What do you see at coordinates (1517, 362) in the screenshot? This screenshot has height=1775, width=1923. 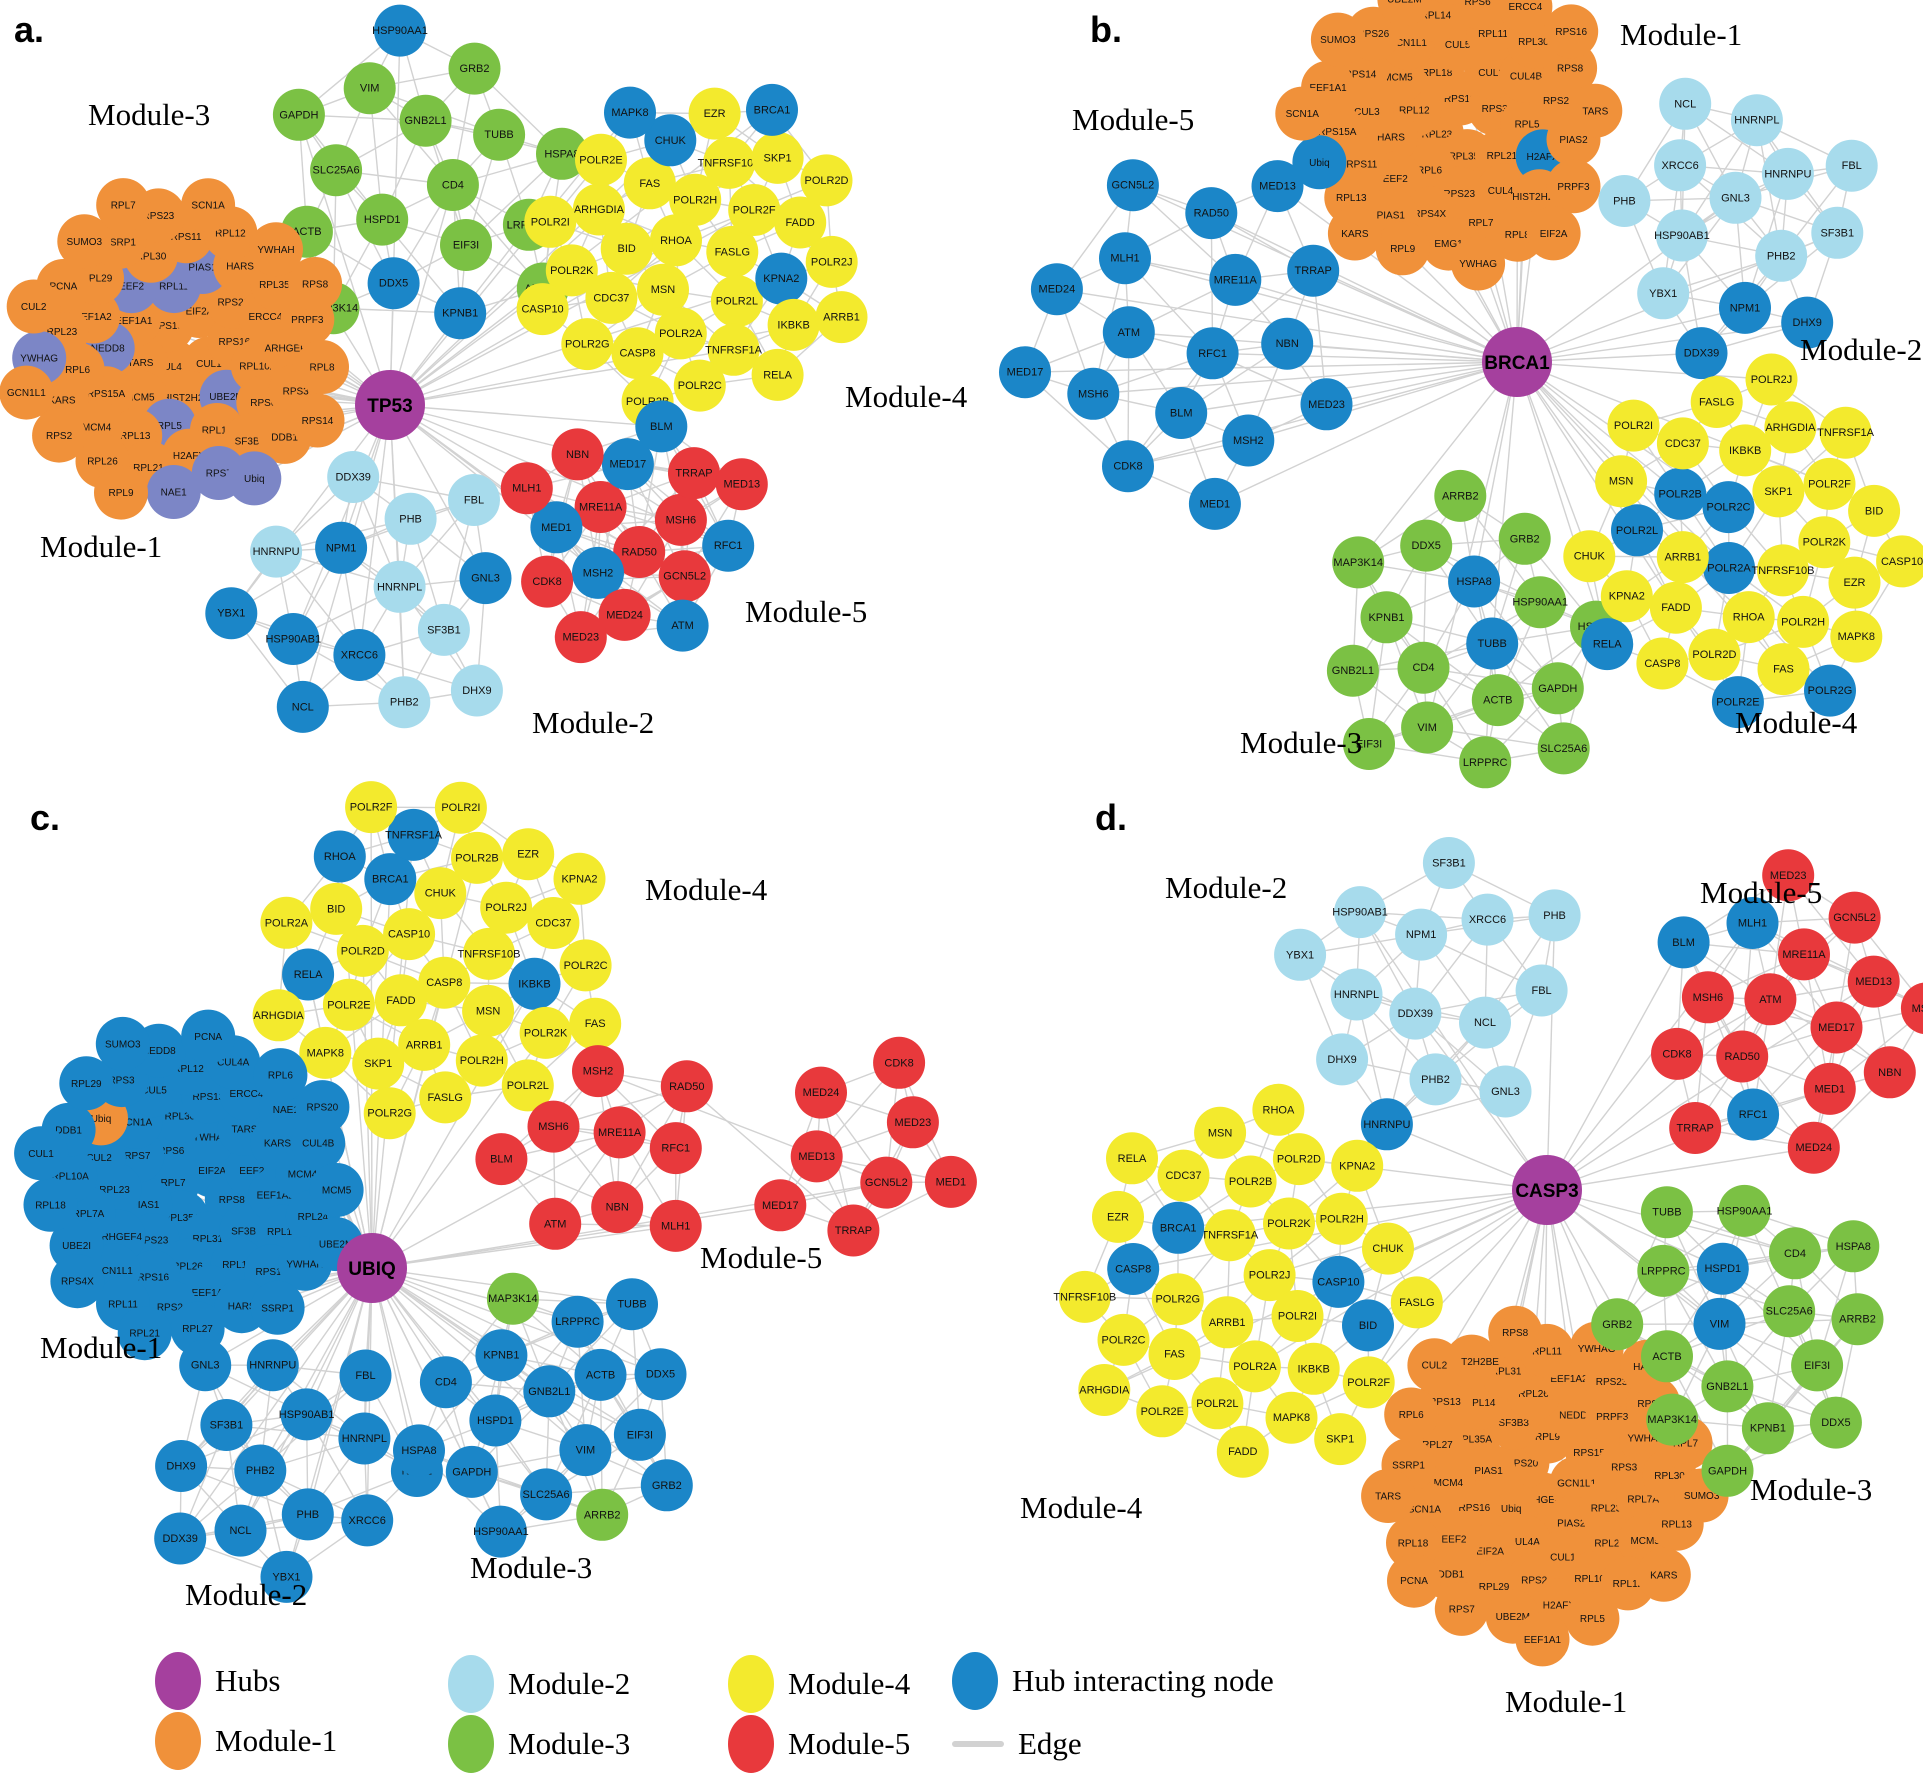 I see `hub-node` at bounding box center [1517, 362].